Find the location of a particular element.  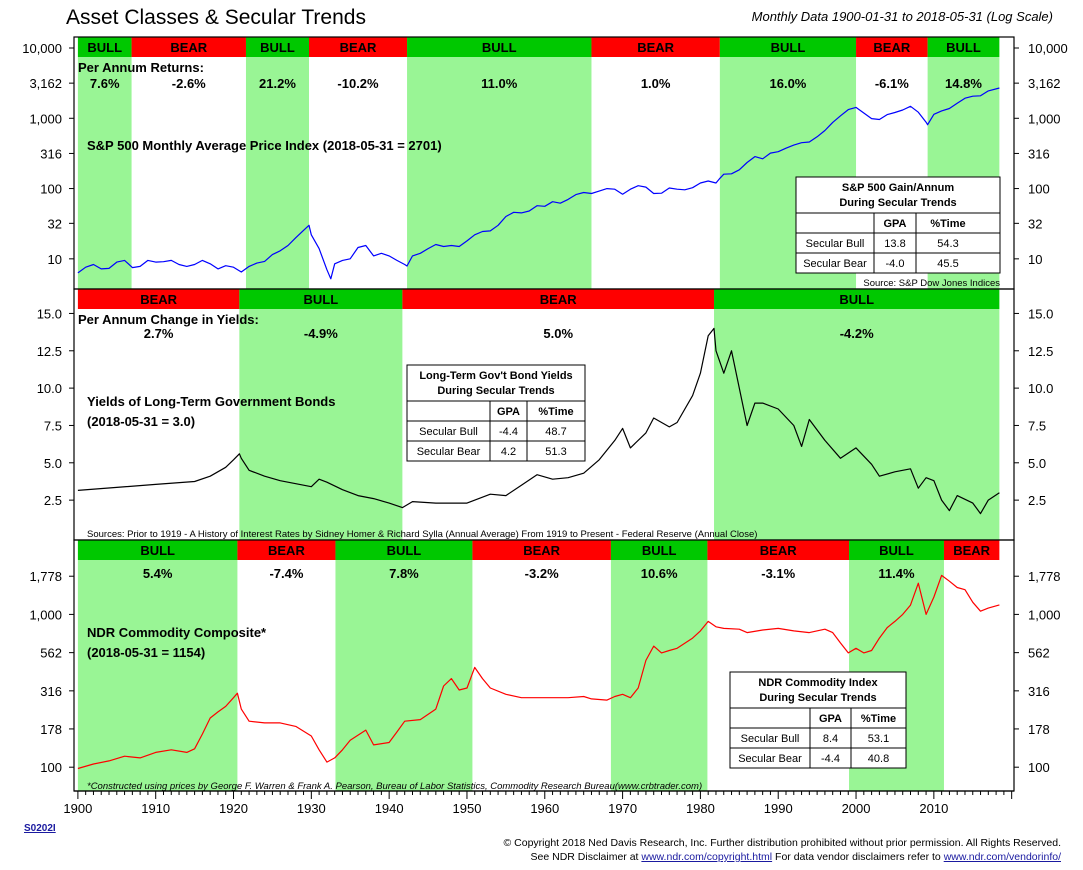

x-tick-label: 1980 is located at coordinates (700, 808).